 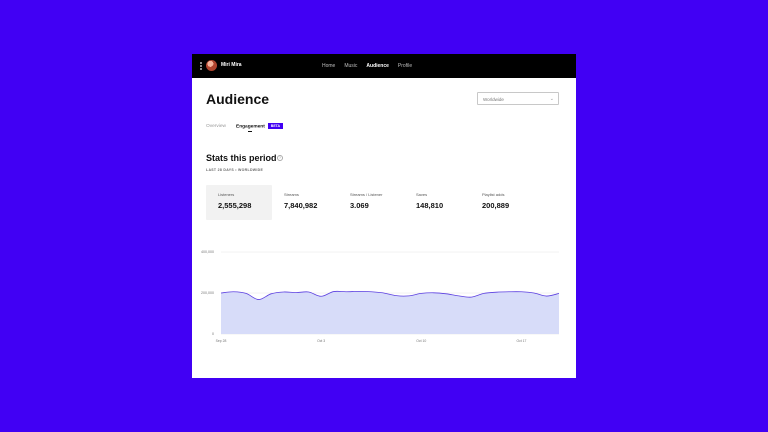 I want to click on info-icon: ?, so click(x=280, y=158).